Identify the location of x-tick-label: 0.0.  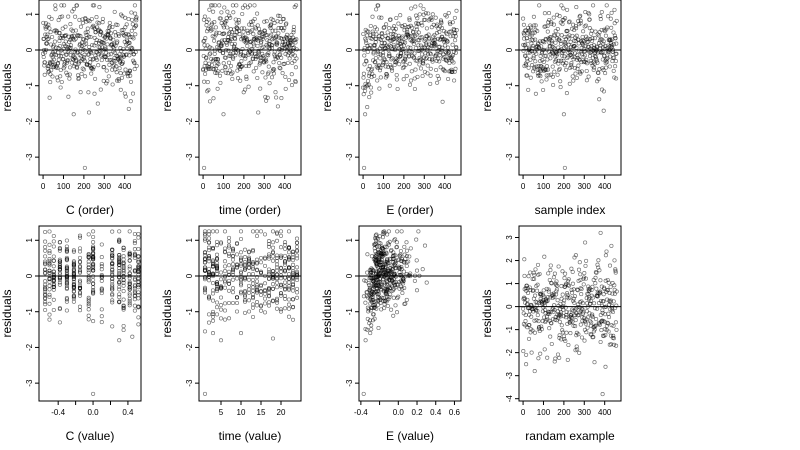
(399, 412).